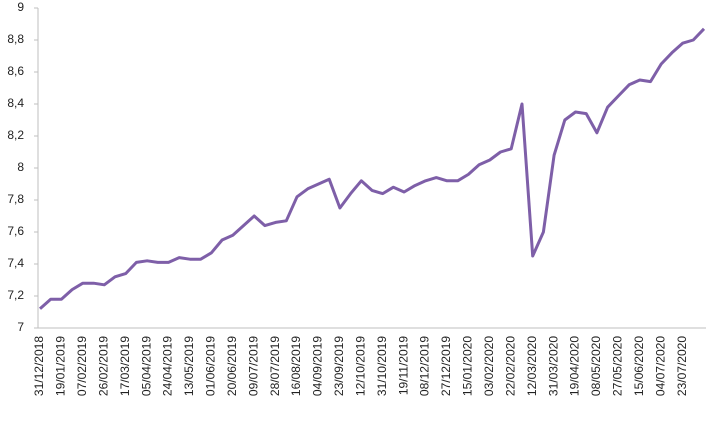  Describe the element at coordinates (211, 366) in the screenshot. I see `x-tick-label: 01/06/2019` at that location.